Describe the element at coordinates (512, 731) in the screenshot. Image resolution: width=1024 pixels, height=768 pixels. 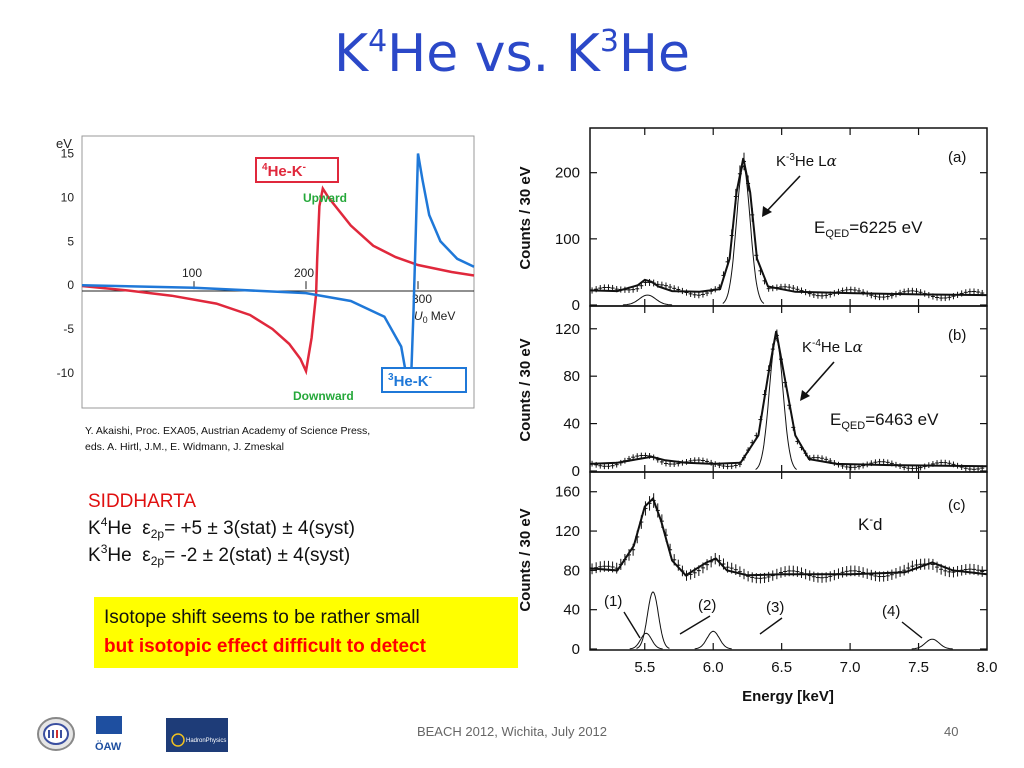
I see `footer-text: BEACH 2012, Wichita, July 2012` at that location.